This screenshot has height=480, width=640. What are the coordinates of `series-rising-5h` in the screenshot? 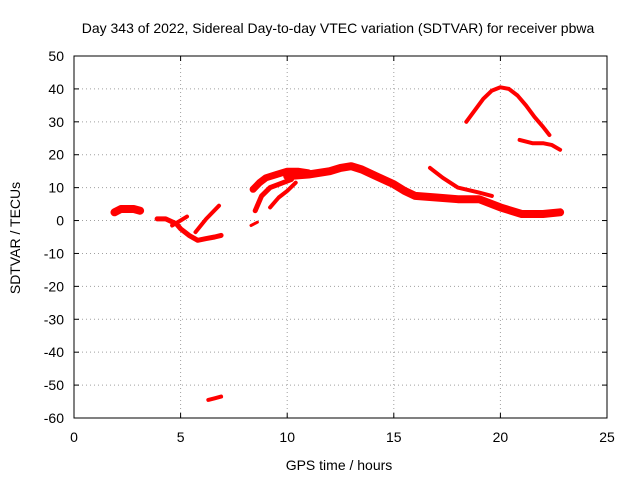 It's located at (179, 221).